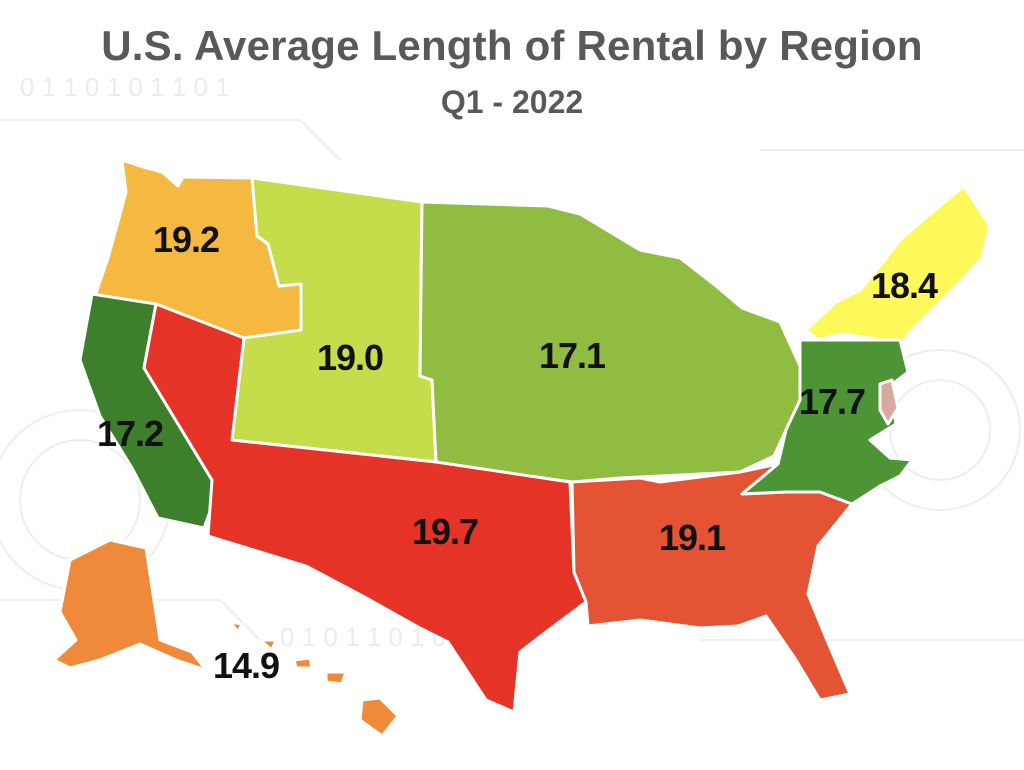 The height and width of the screenshot is (770, 1024). I want to click on label-southwest: 19.7, so click(445, 531).